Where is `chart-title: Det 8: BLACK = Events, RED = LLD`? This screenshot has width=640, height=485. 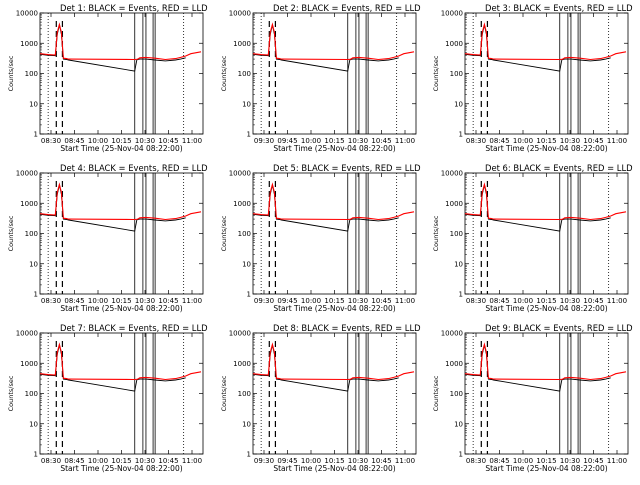 chart-title: Det 8: BLACK = Events, RED = LLD is located at coordinates (347, 328).